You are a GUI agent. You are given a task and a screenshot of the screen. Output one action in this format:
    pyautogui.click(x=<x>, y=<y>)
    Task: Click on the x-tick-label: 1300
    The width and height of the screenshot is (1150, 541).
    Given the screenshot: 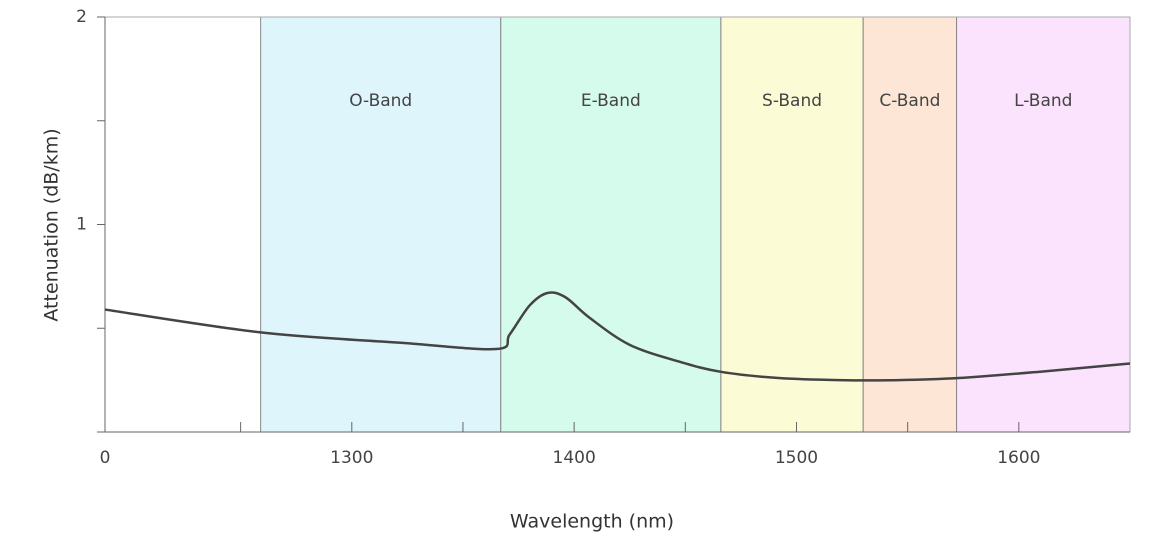 What is the action you would take?
    pyautogui.click(x=351, y=458)
    